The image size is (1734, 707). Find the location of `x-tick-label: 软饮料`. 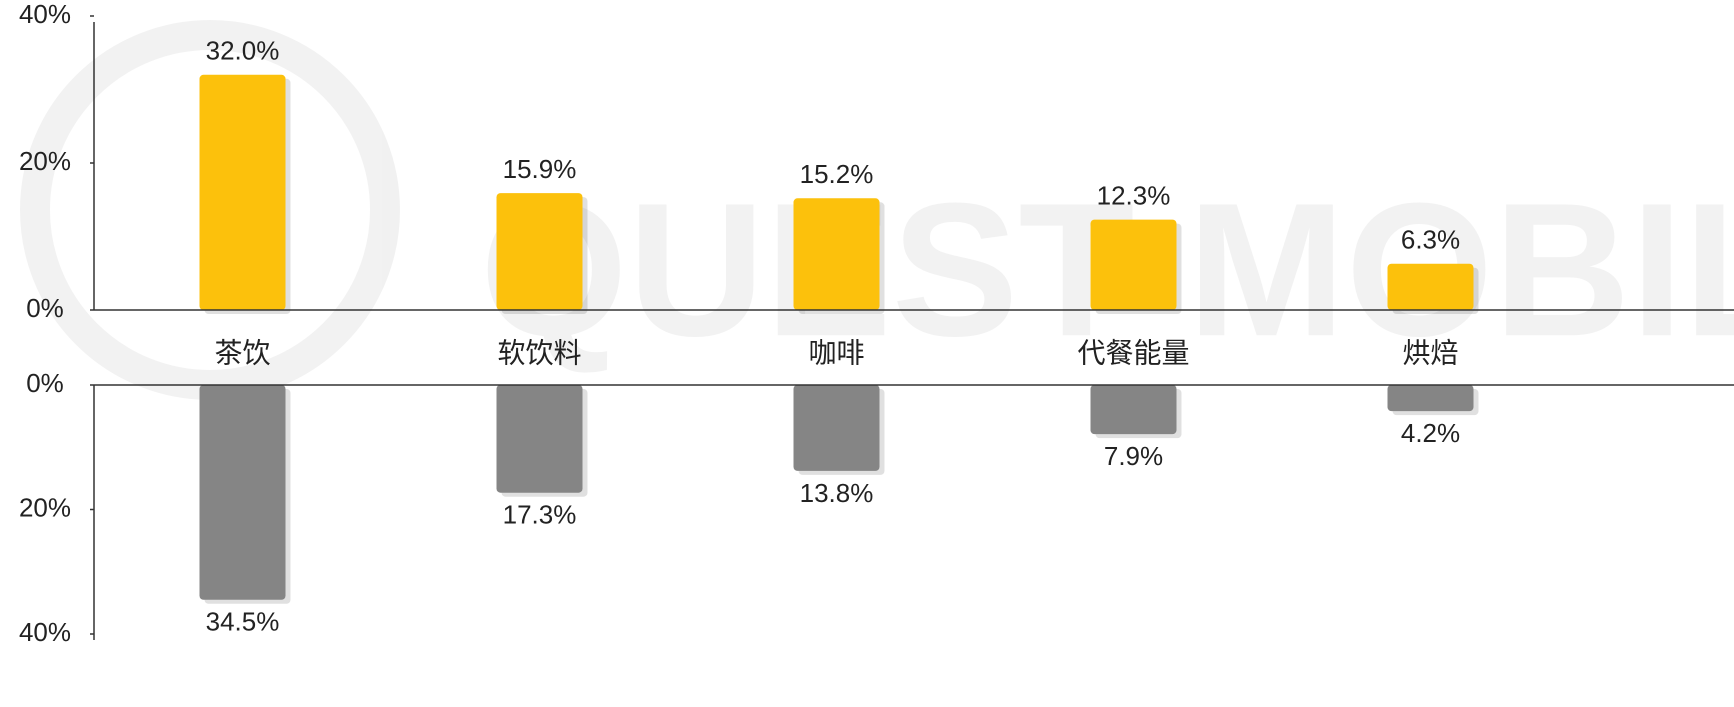

x-tick-label: 软饮料 is located at coordinates (539, 352).